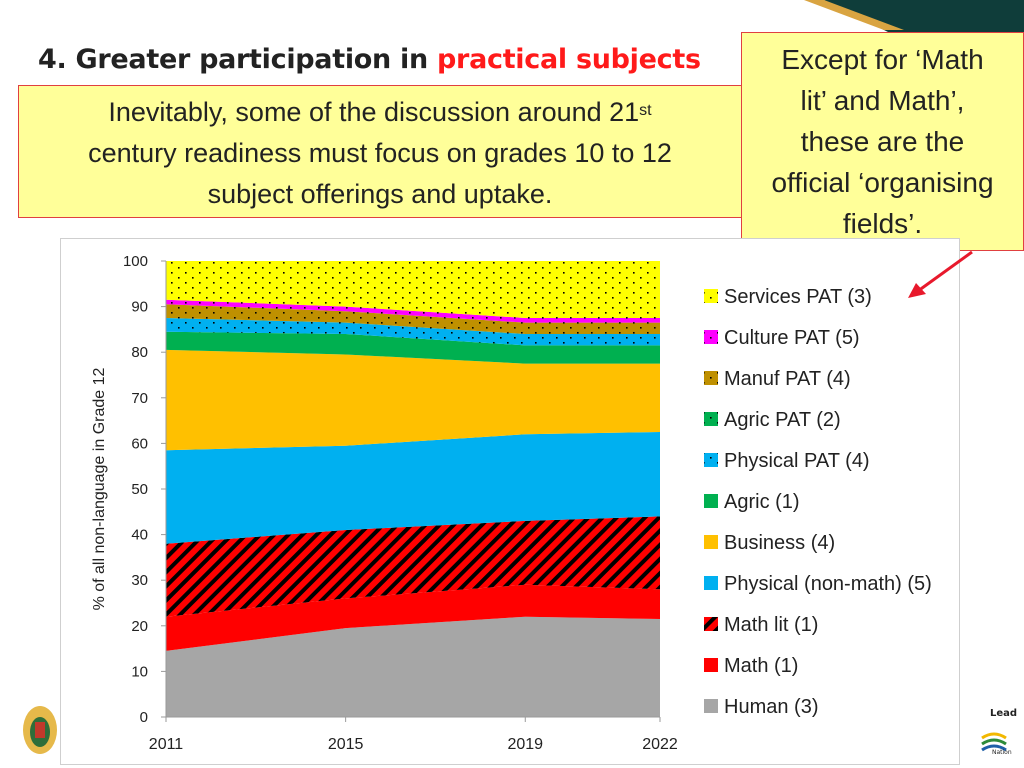  Describe the element at coordinates (828, 584) in the screenshot. I see `legend-label: Physical (non-math) (5)` at that location.